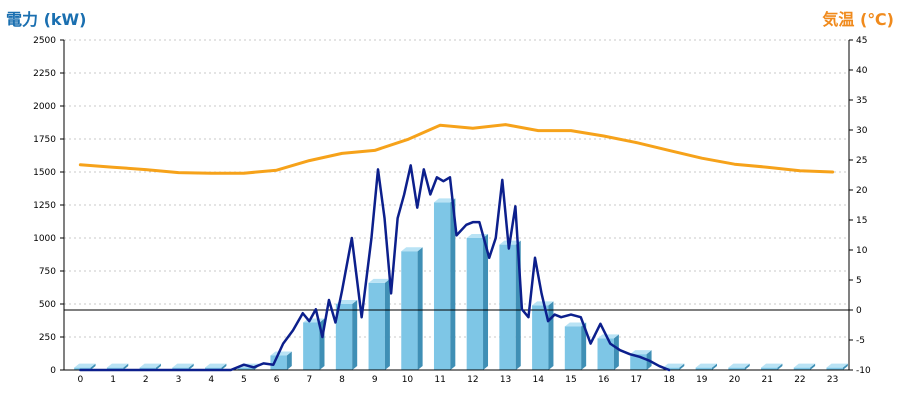  I want to click on right-axis-title: 気温 (℃), so click(858, 19).